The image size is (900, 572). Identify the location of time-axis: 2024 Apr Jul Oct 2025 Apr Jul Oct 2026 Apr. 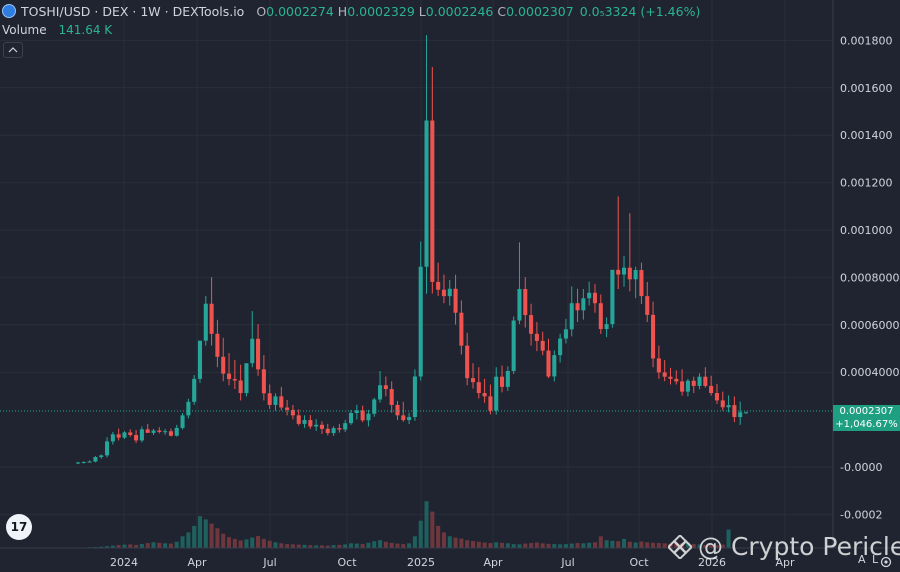
(452, 562).